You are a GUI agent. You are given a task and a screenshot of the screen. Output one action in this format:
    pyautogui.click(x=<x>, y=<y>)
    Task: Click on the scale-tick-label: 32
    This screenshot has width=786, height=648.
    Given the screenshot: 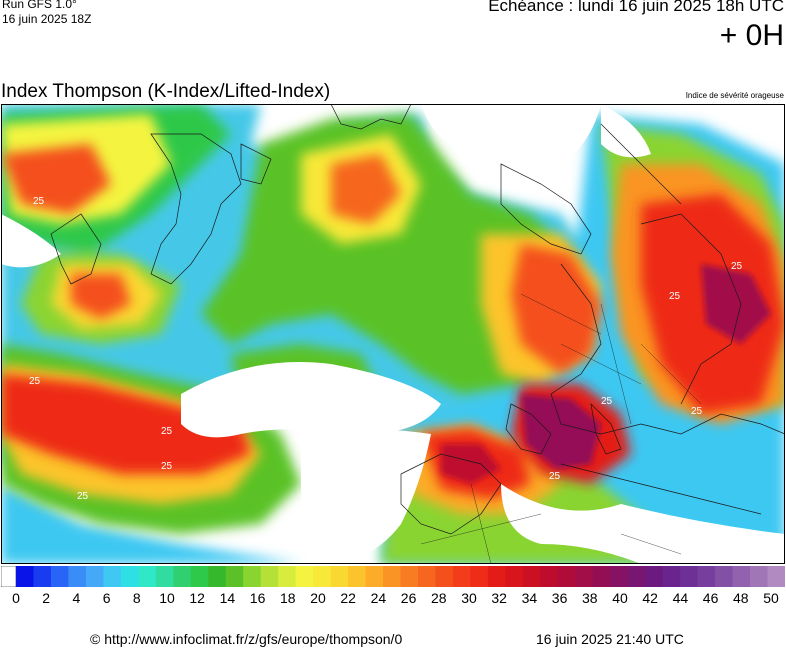 What is the action you would take?
    pyautogui.click(x=499, y=598)
    